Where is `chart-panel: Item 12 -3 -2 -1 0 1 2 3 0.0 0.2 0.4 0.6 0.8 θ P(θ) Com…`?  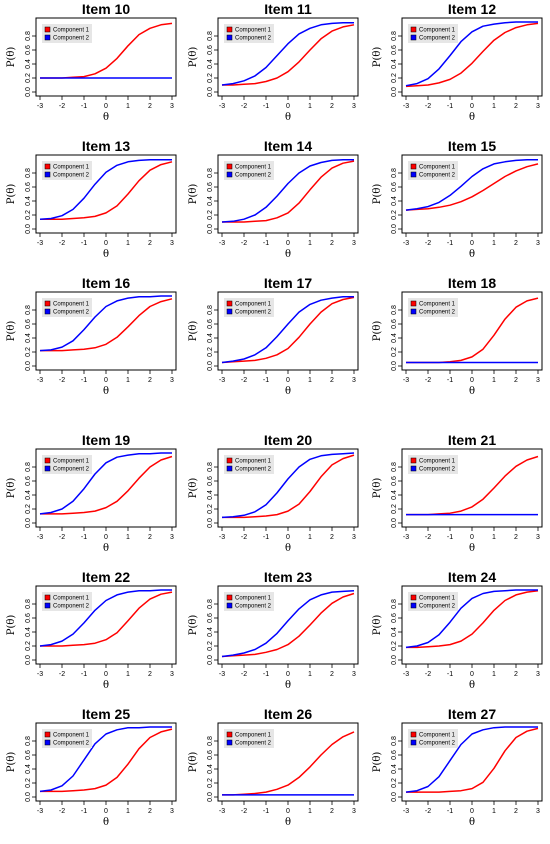 chart-panel: Item 12 -3 -2 -1 0 1 2 3 0.0 0.2 0.4 0.6 0.8 θ P(θ) Com… is located at coordinates (457, 62).